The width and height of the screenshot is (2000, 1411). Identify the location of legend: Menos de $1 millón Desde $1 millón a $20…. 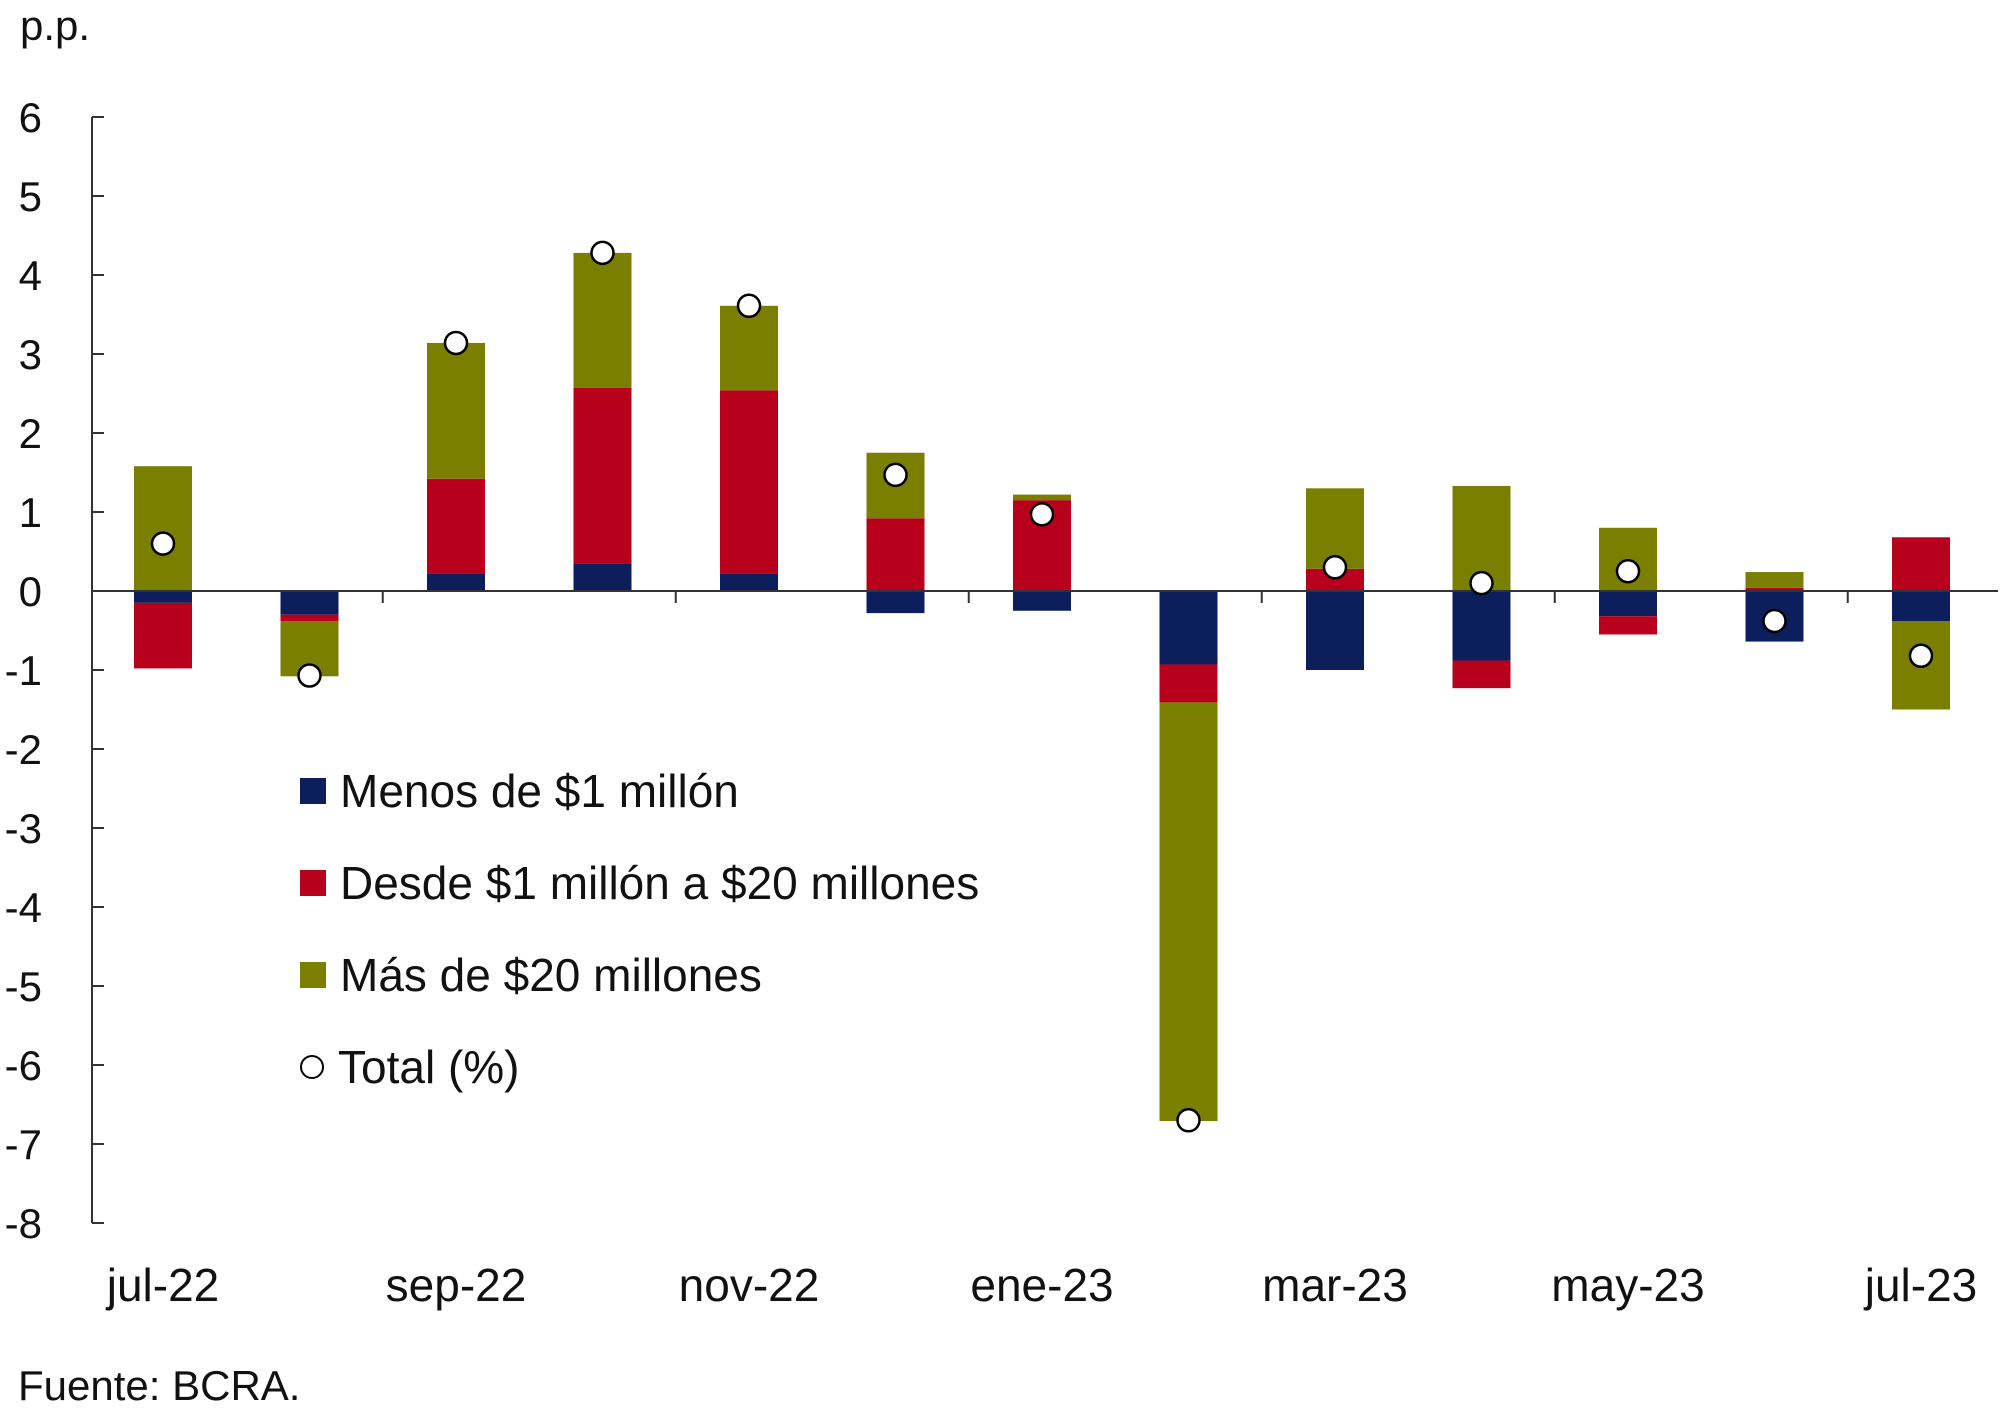
(639, 929).